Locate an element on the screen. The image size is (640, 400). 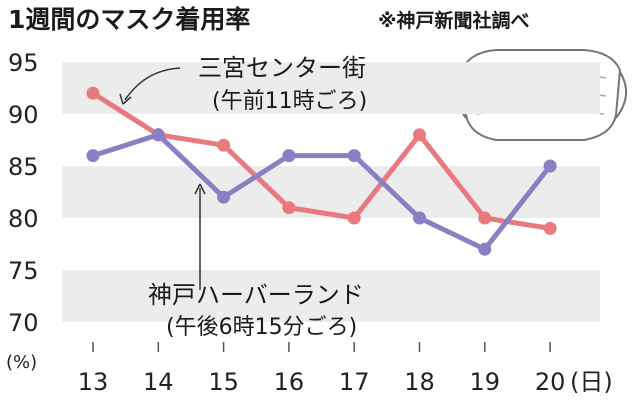
series-label-sannomiya: 三宮センター街 is located at coordinates (282, 68).